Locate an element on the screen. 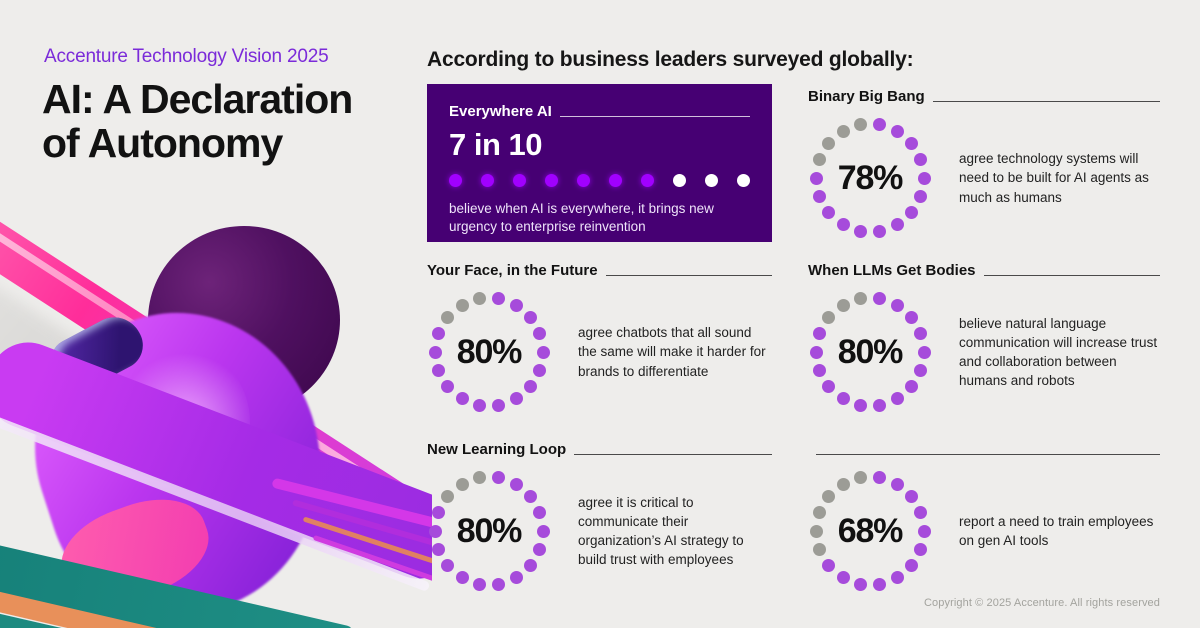 The image size is (1200, 628). stat-value: 68% is located at coordinates (870, 530).